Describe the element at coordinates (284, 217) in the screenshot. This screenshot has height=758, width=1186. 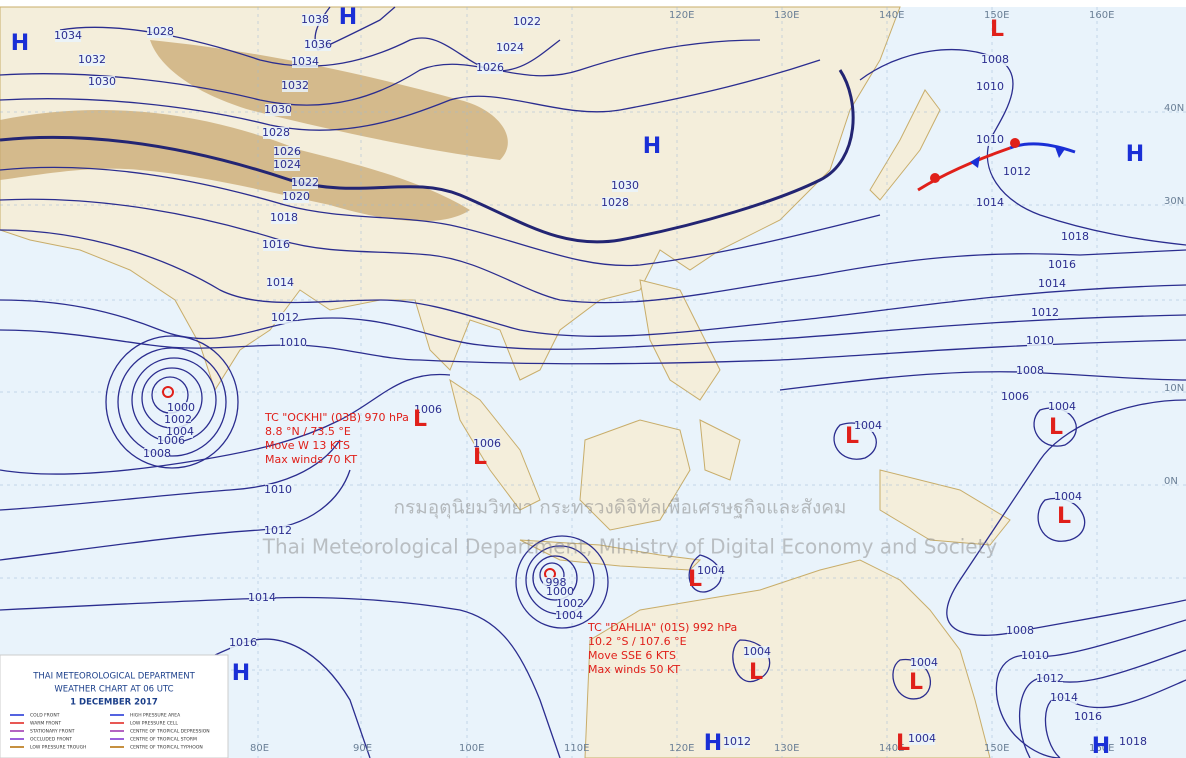
I see `isobar-label: 1018` at that location.